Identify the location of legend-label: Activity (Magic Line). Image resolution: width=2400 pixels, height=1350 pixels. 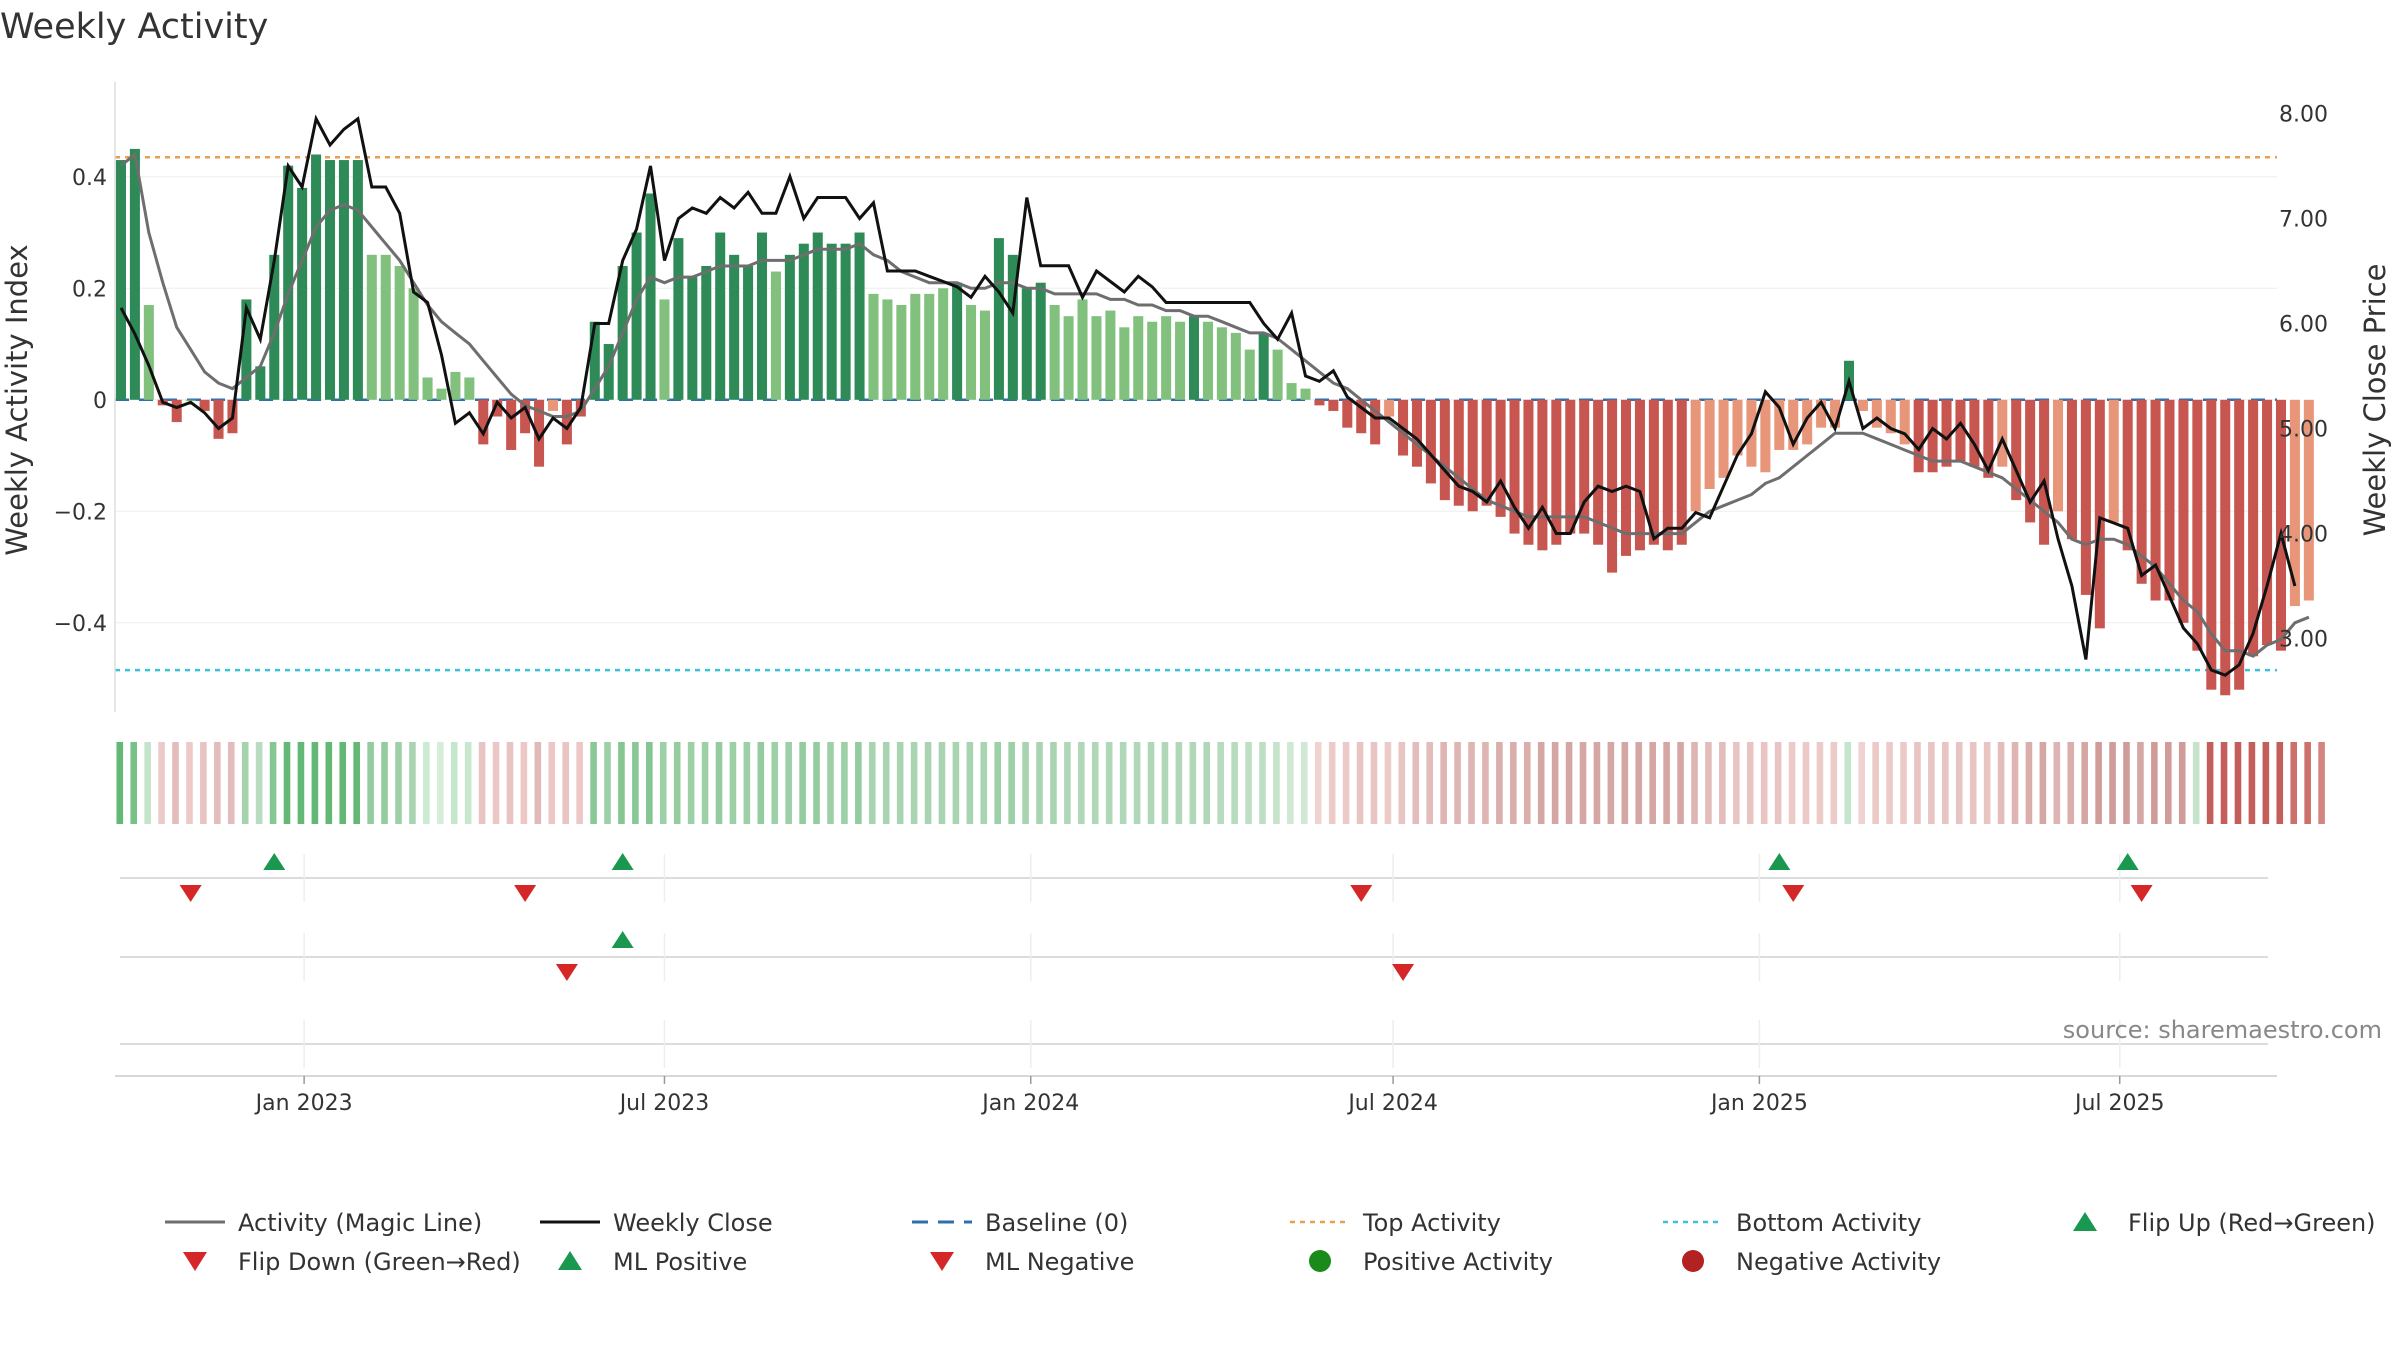
(360, 1223).